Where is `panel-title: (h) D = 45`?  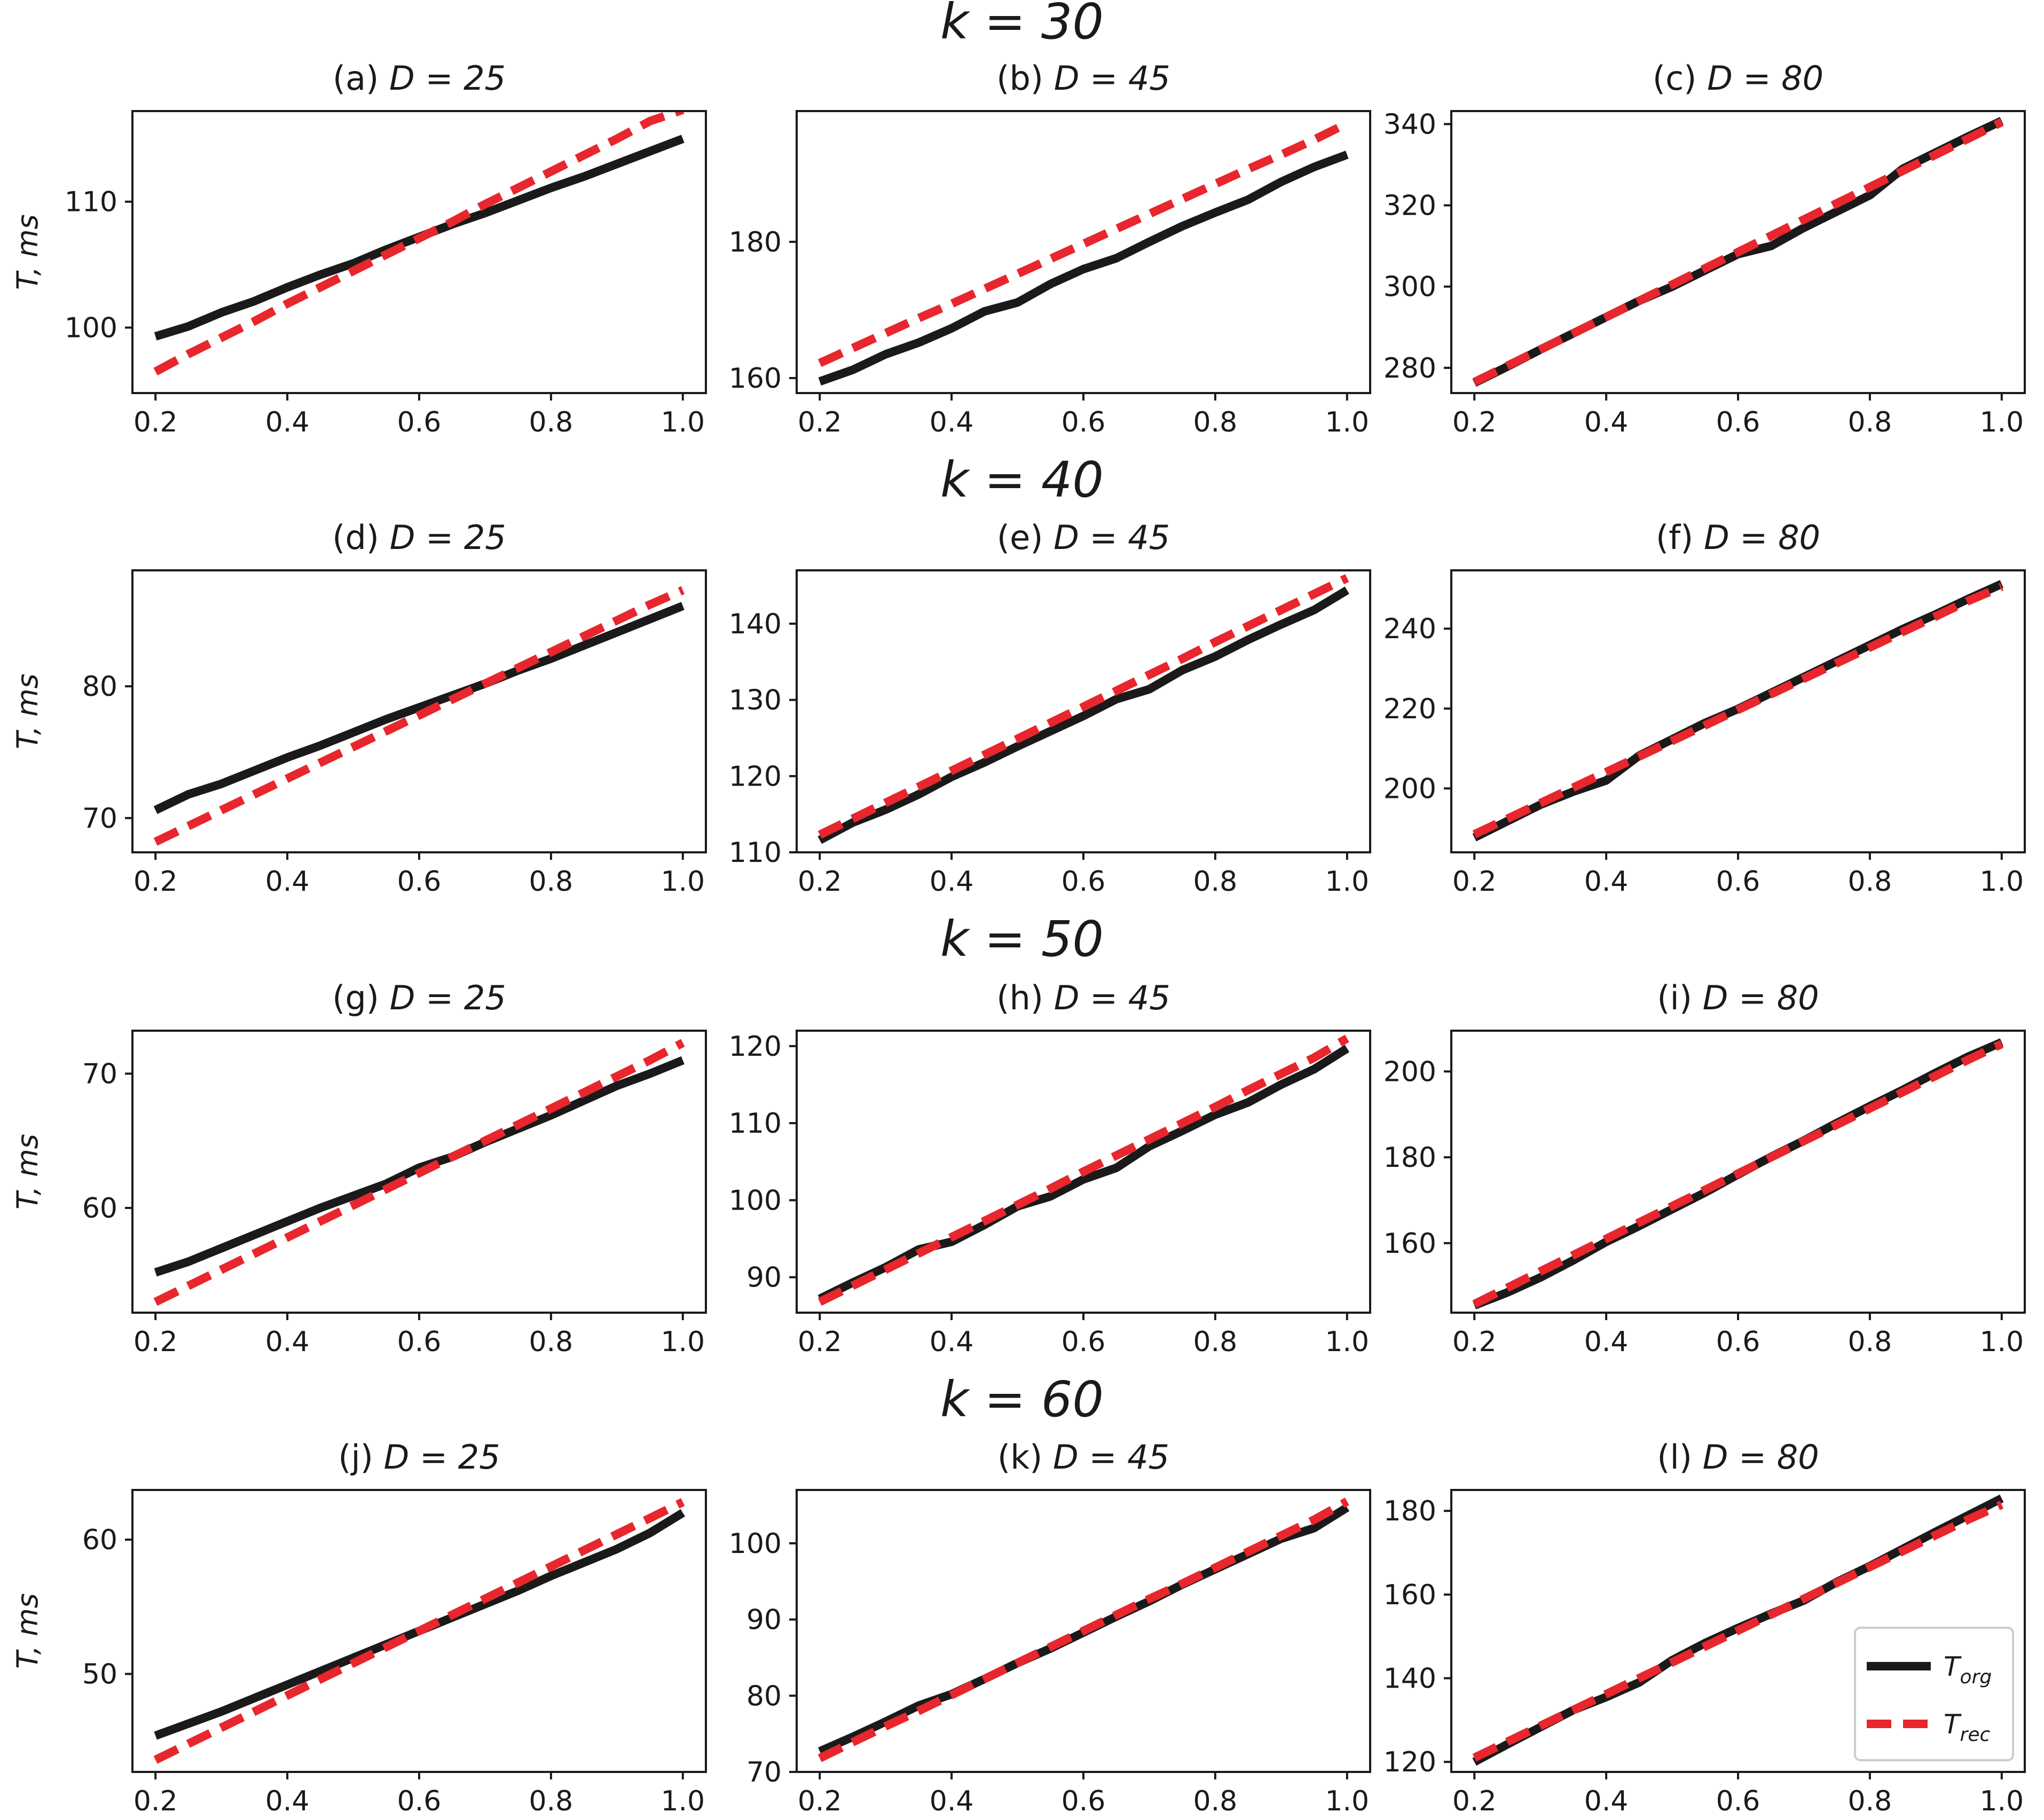
panel-title: (h) D = 45 is located at coordinates (1083, 997).